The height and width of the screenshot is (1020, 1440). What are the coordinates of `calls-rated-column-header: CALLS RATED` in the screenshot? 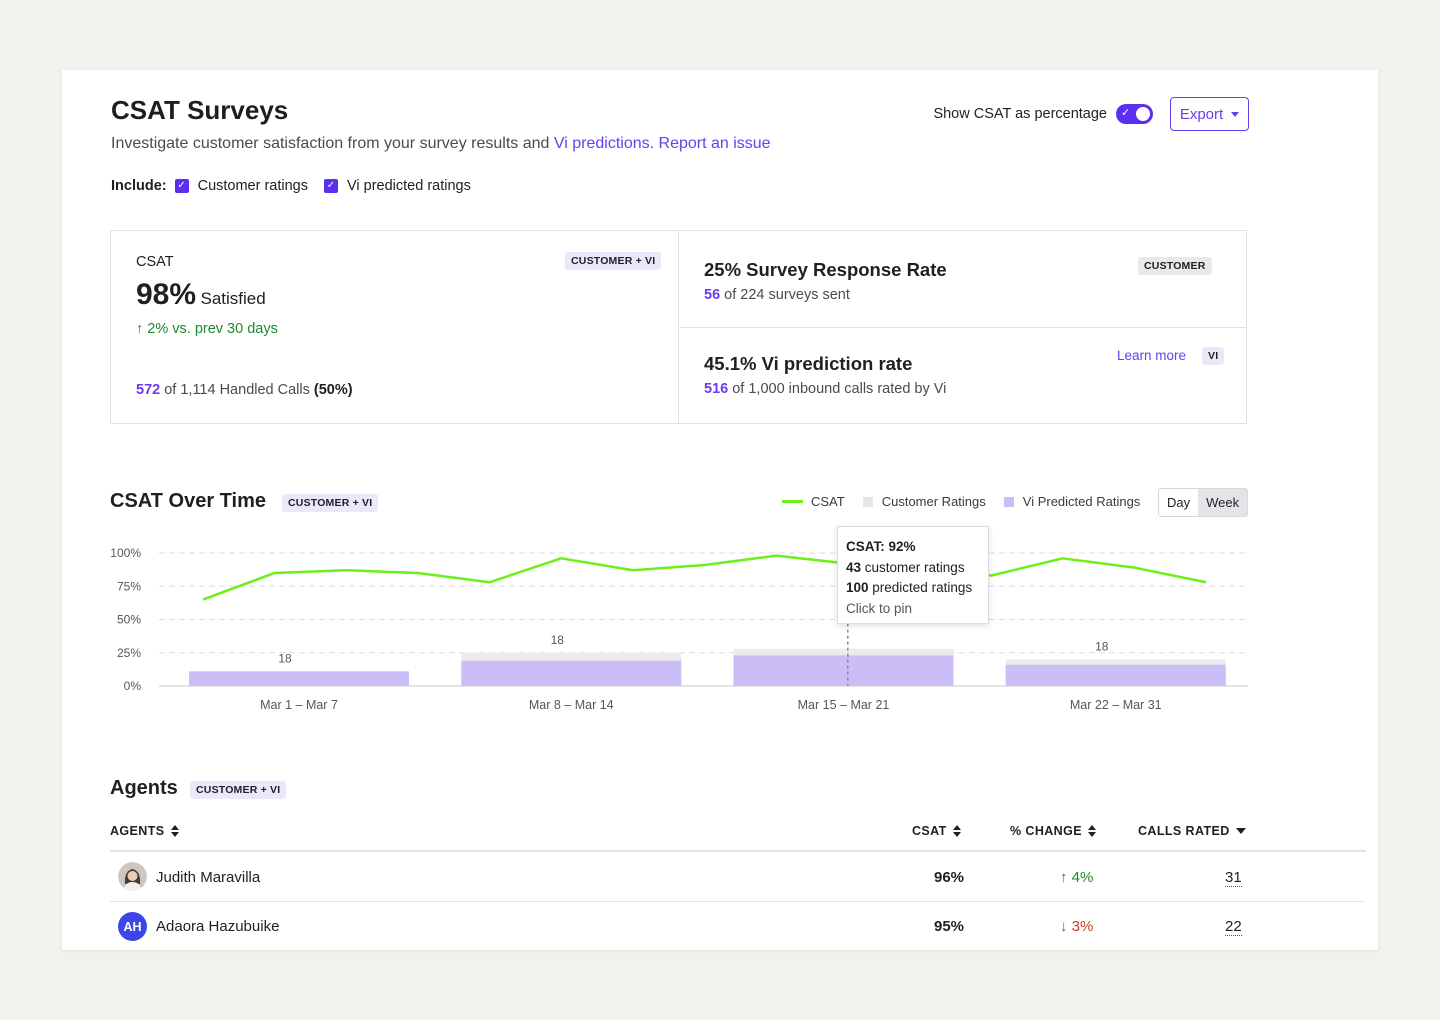 It's located at (1192, 831).